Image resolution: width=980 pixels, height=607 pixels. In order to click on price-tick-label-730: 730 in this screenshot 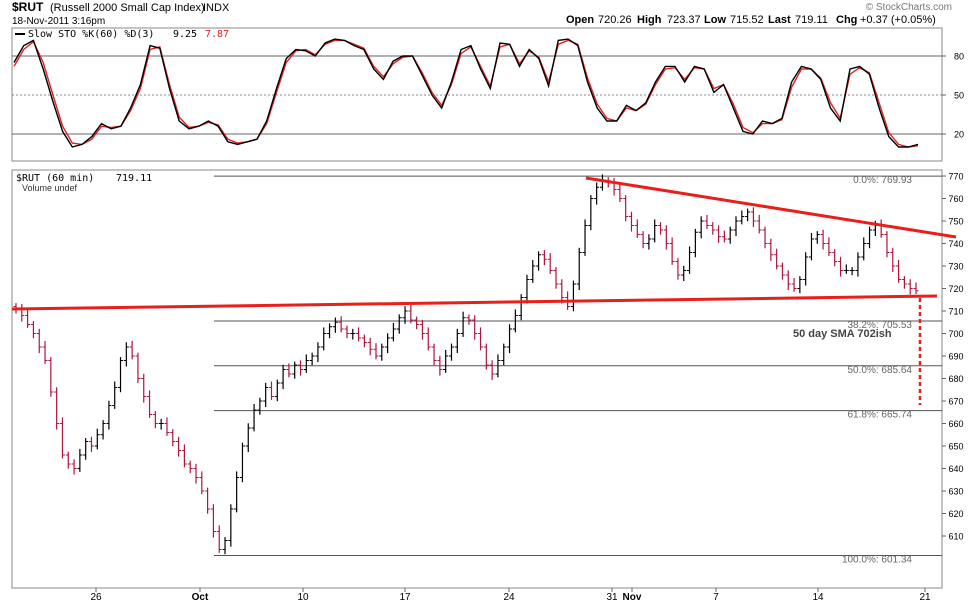, I will do `click(955, 267)`.